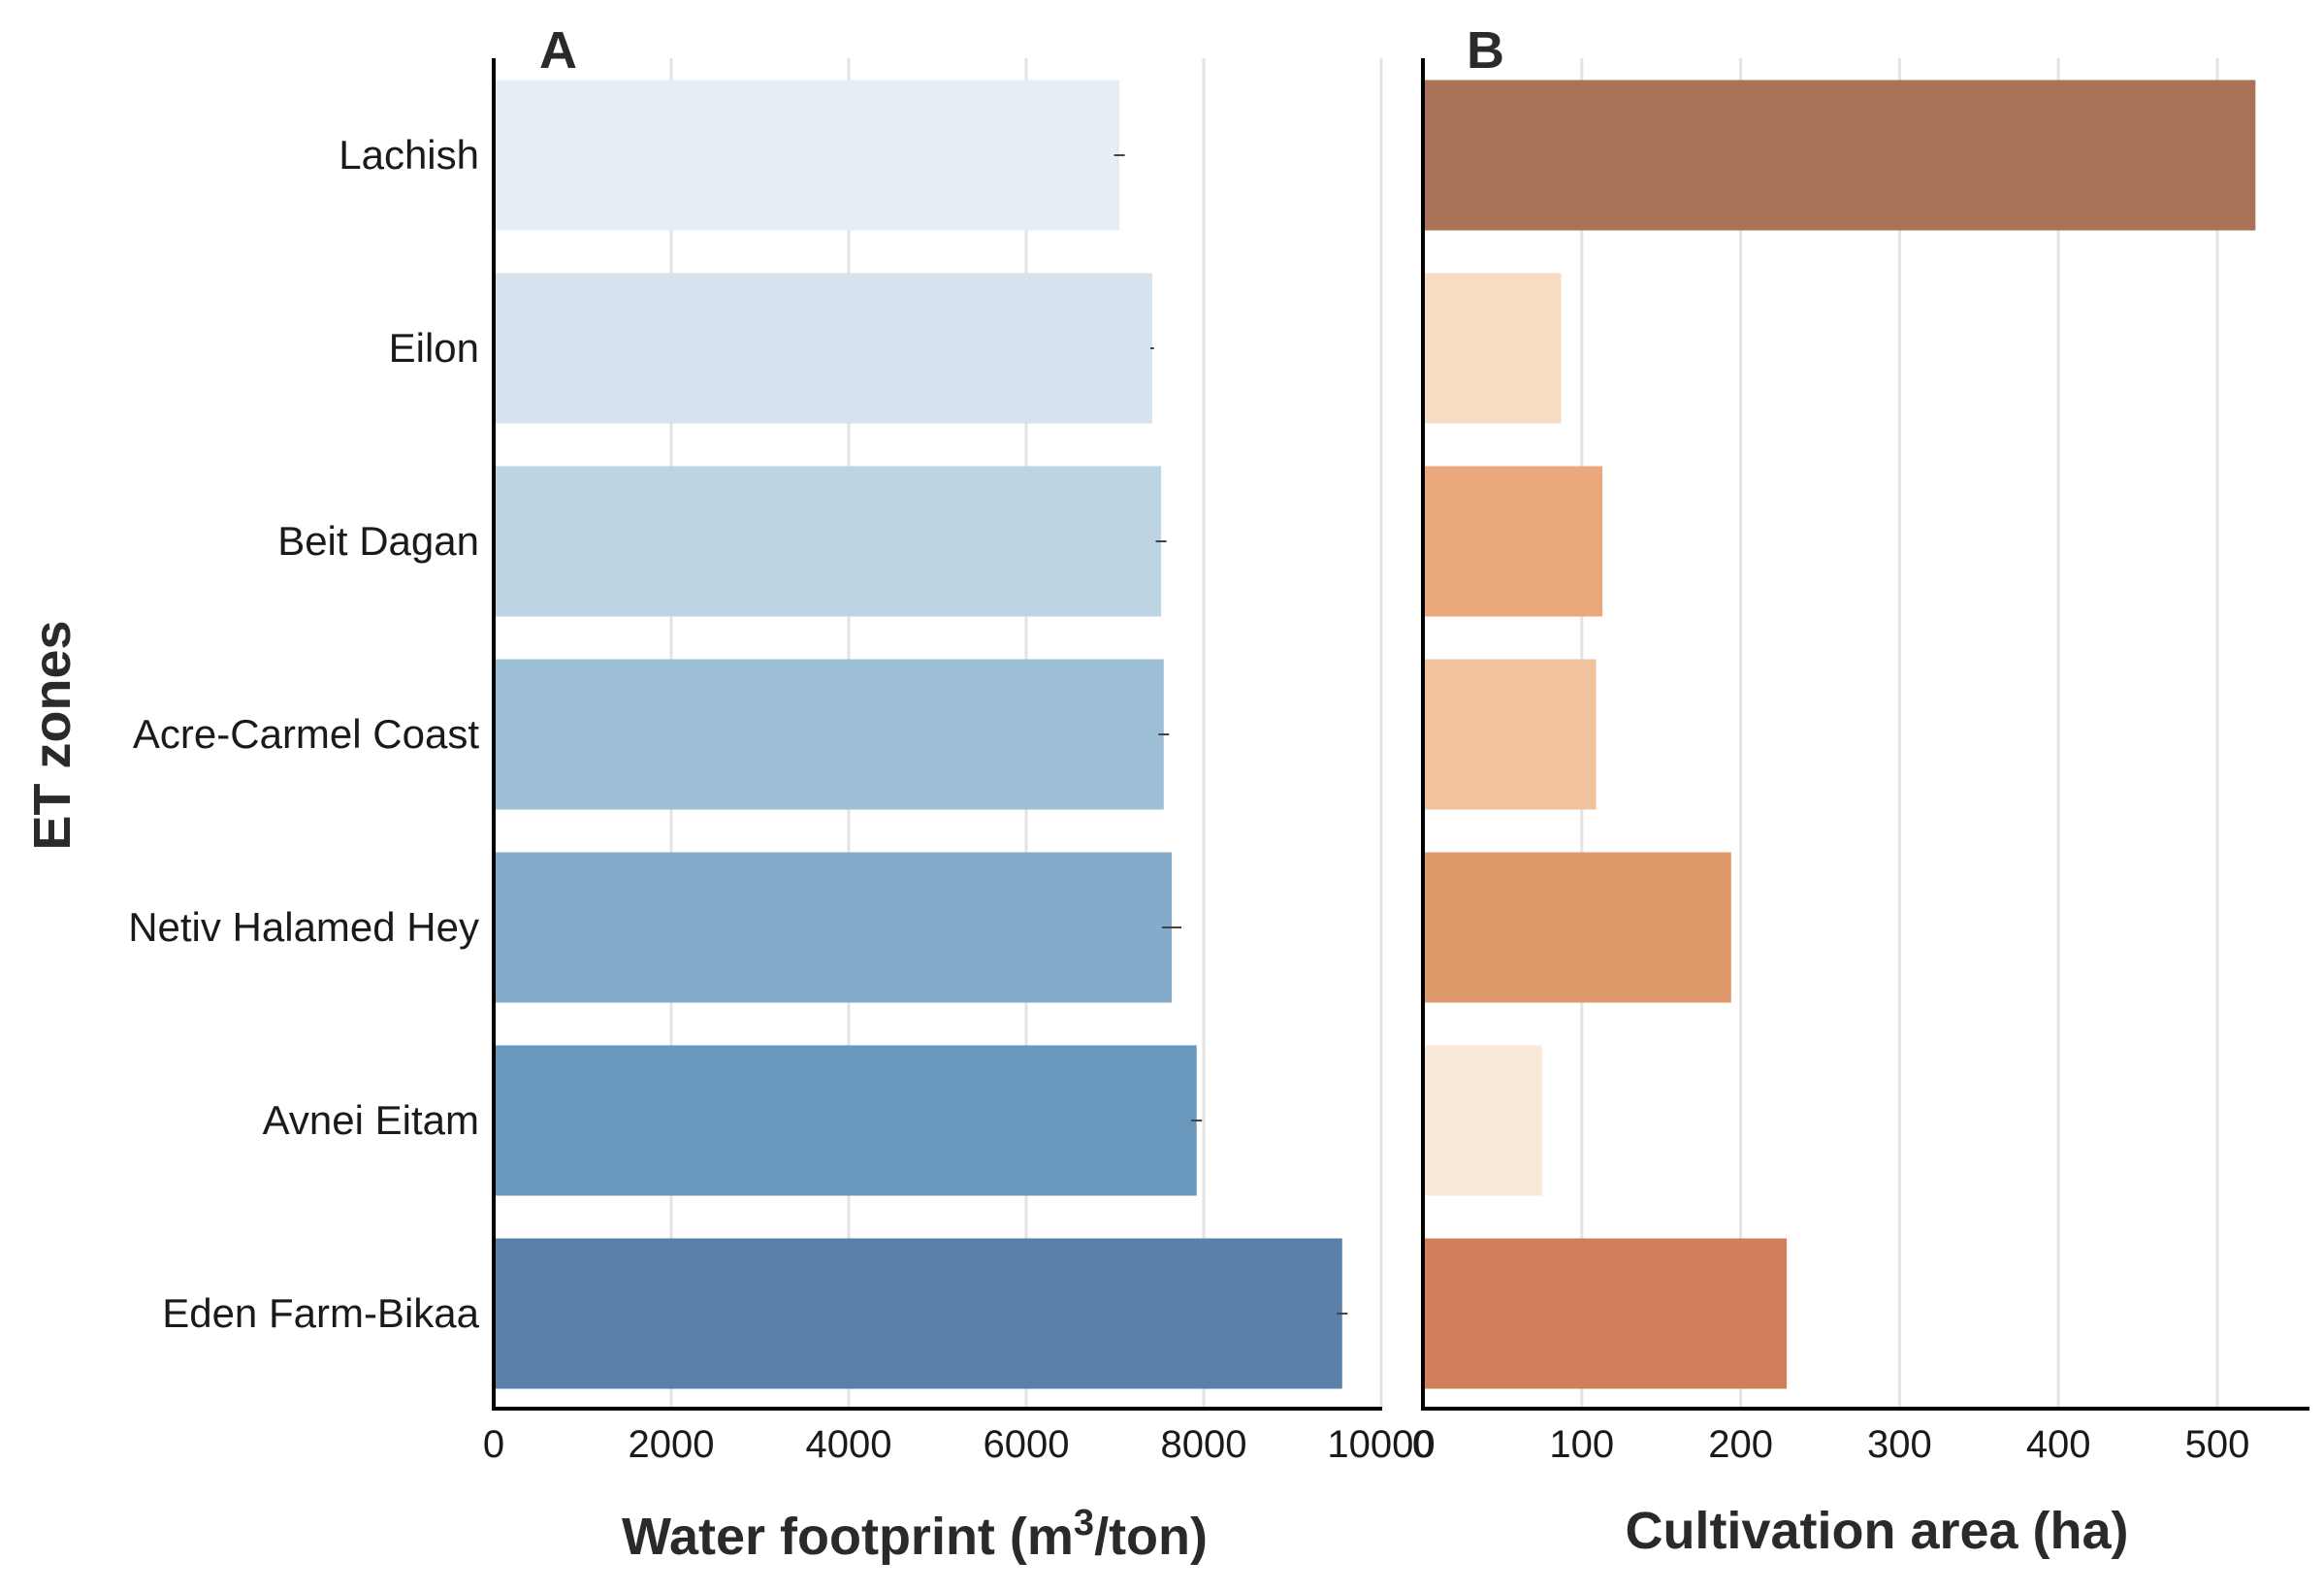 The width and height of the screenshot is (2324, 1592). Describe the element at coordinates (1204, 1444) in the screenshot. I see `panel-a-x-tick-label: 8000` at that location.